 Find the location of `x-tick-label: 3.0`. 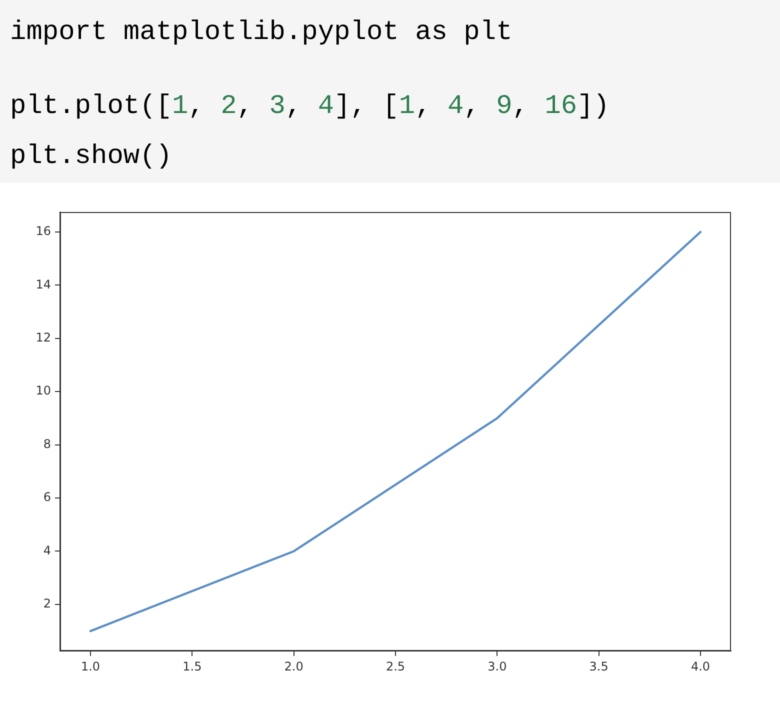

x-tick-label: 3.0 is located at coordinates (497, 666).